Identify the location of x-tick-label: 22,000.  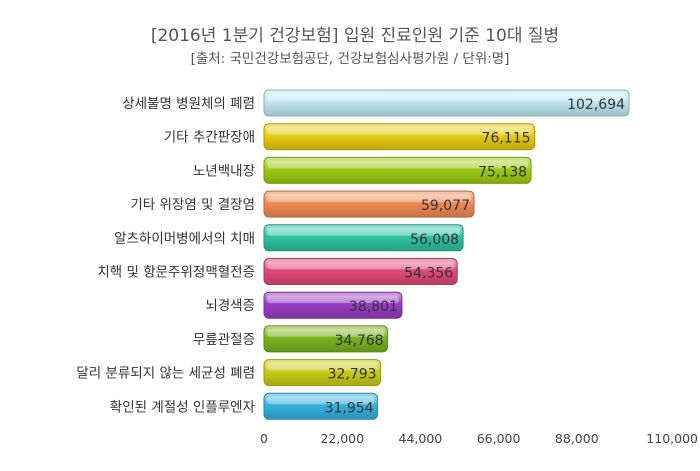
(342, 438).